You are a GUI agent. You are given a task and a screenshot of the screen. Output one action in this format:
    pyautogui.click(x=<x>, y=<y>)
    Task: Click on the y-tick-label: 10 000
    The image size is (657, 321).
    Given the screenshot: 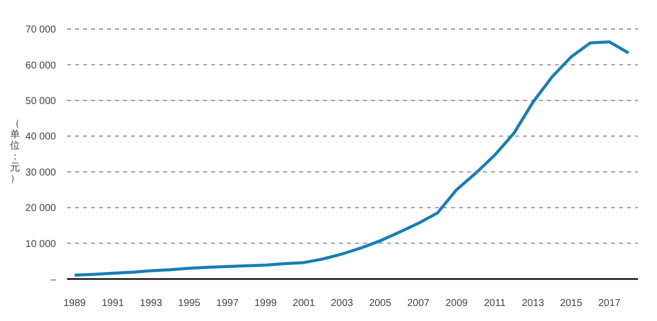 What is the action you would take?
    pyautogui.click(x=40, y=244)
    